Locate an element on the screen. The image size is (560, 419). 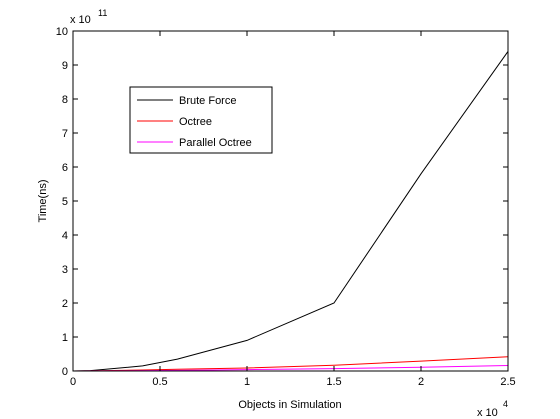
y-multiplier-exponent: 11 is located at coordinates (102, 13).